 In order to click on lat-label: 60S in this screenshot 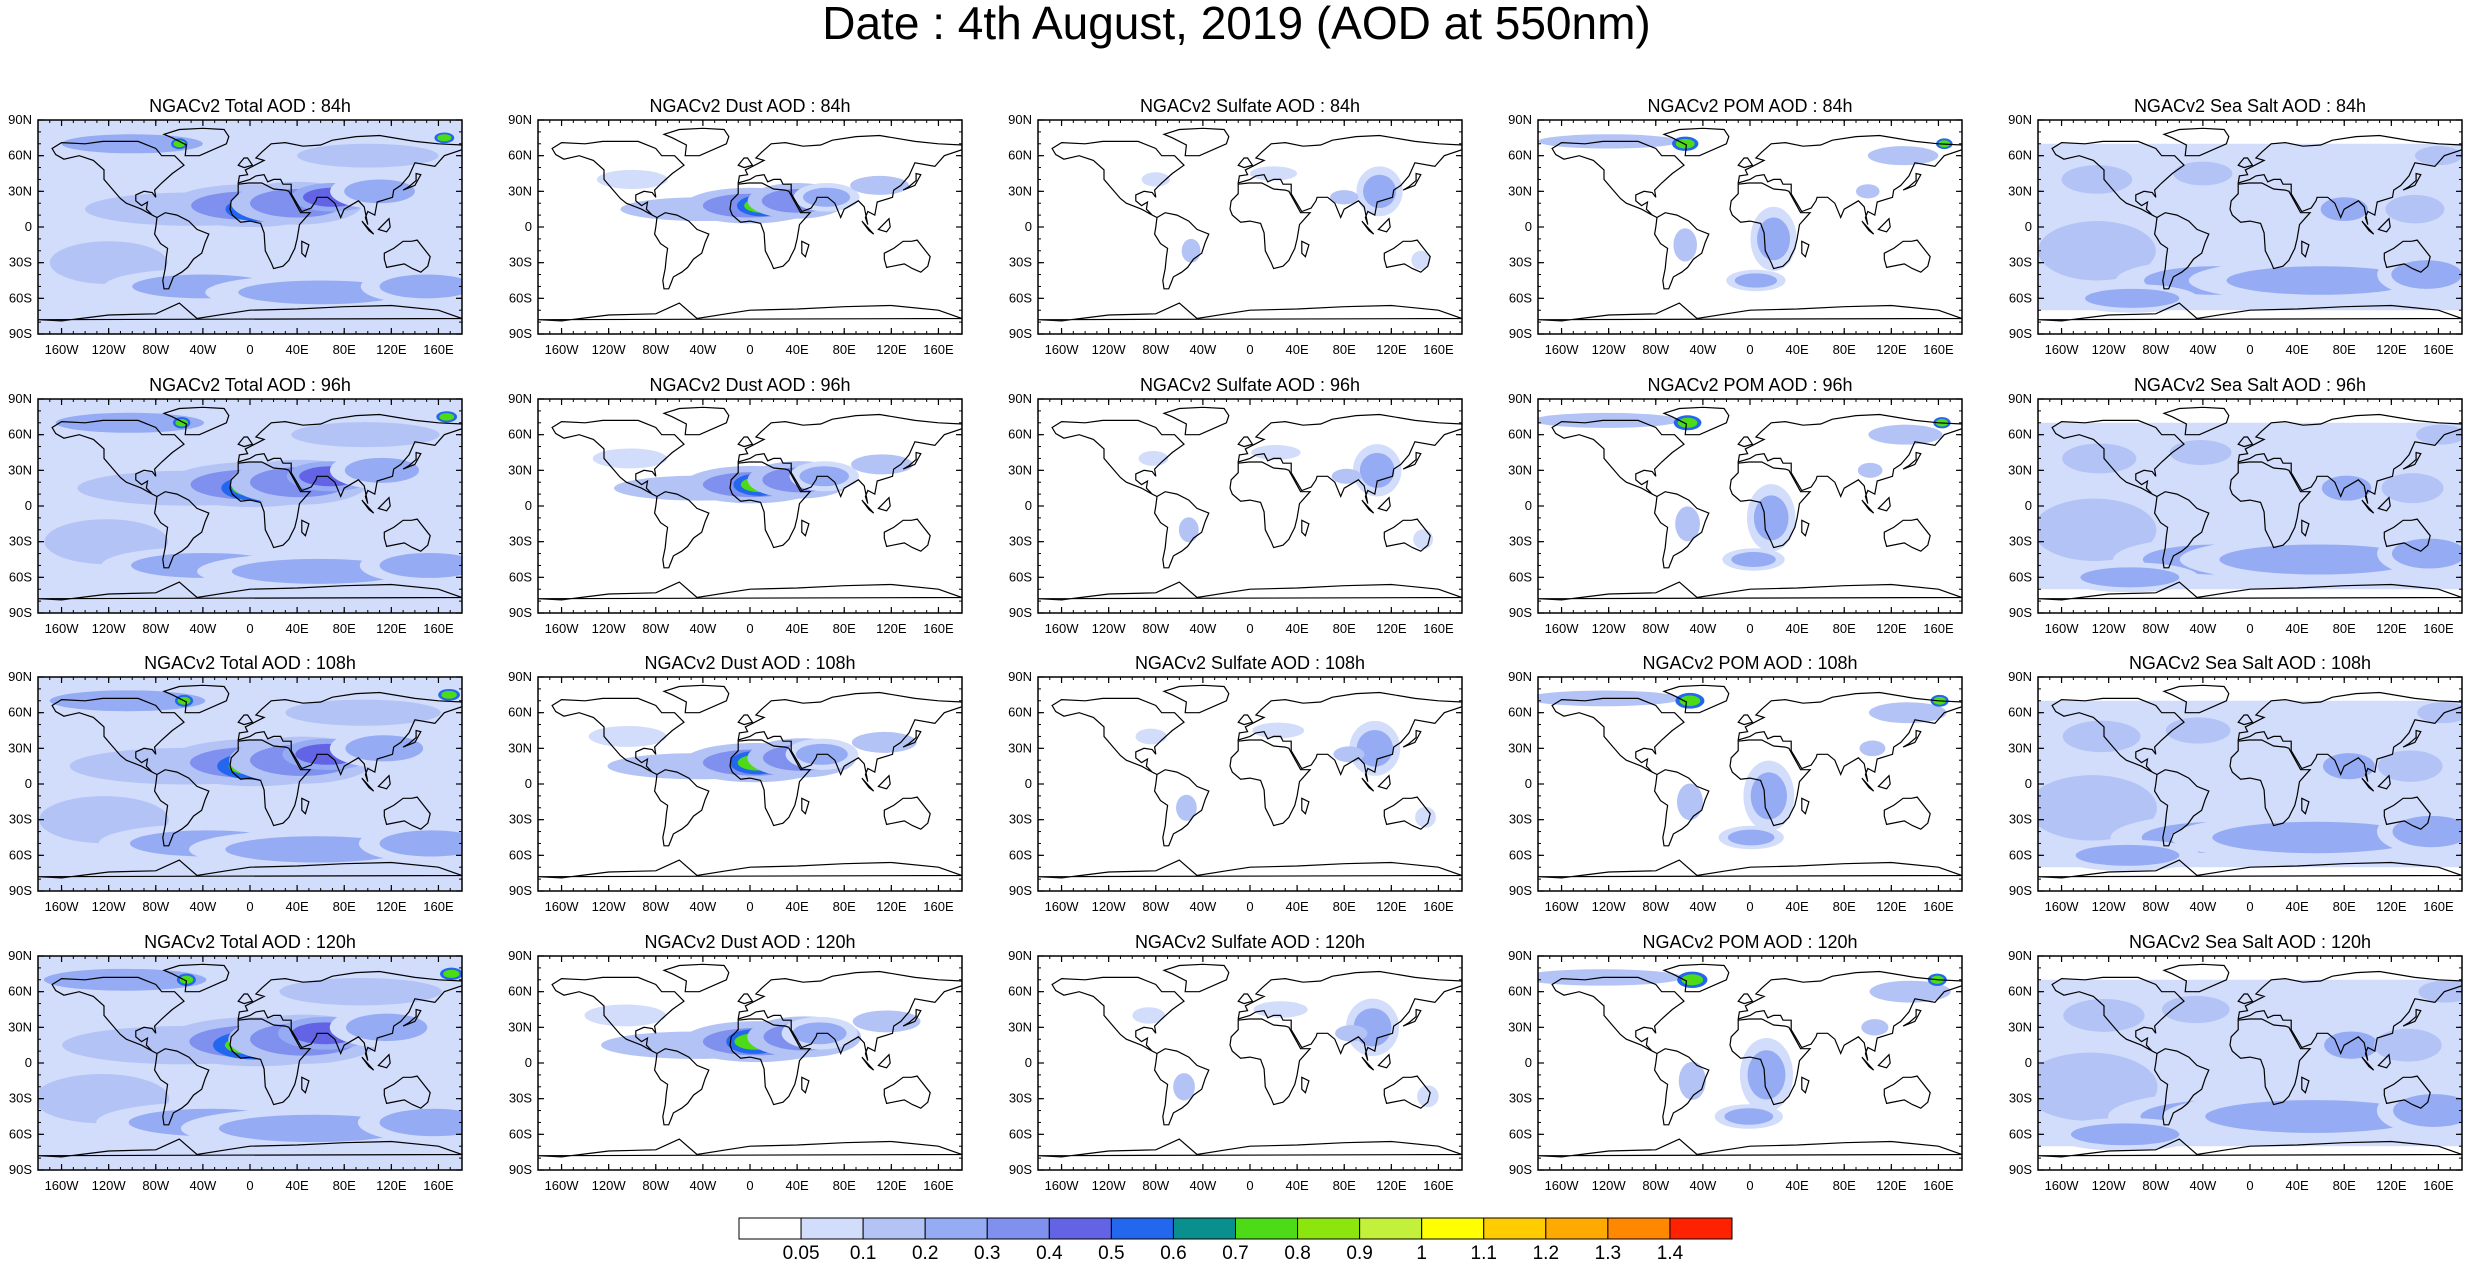, I will do `click(2020, 576)`.